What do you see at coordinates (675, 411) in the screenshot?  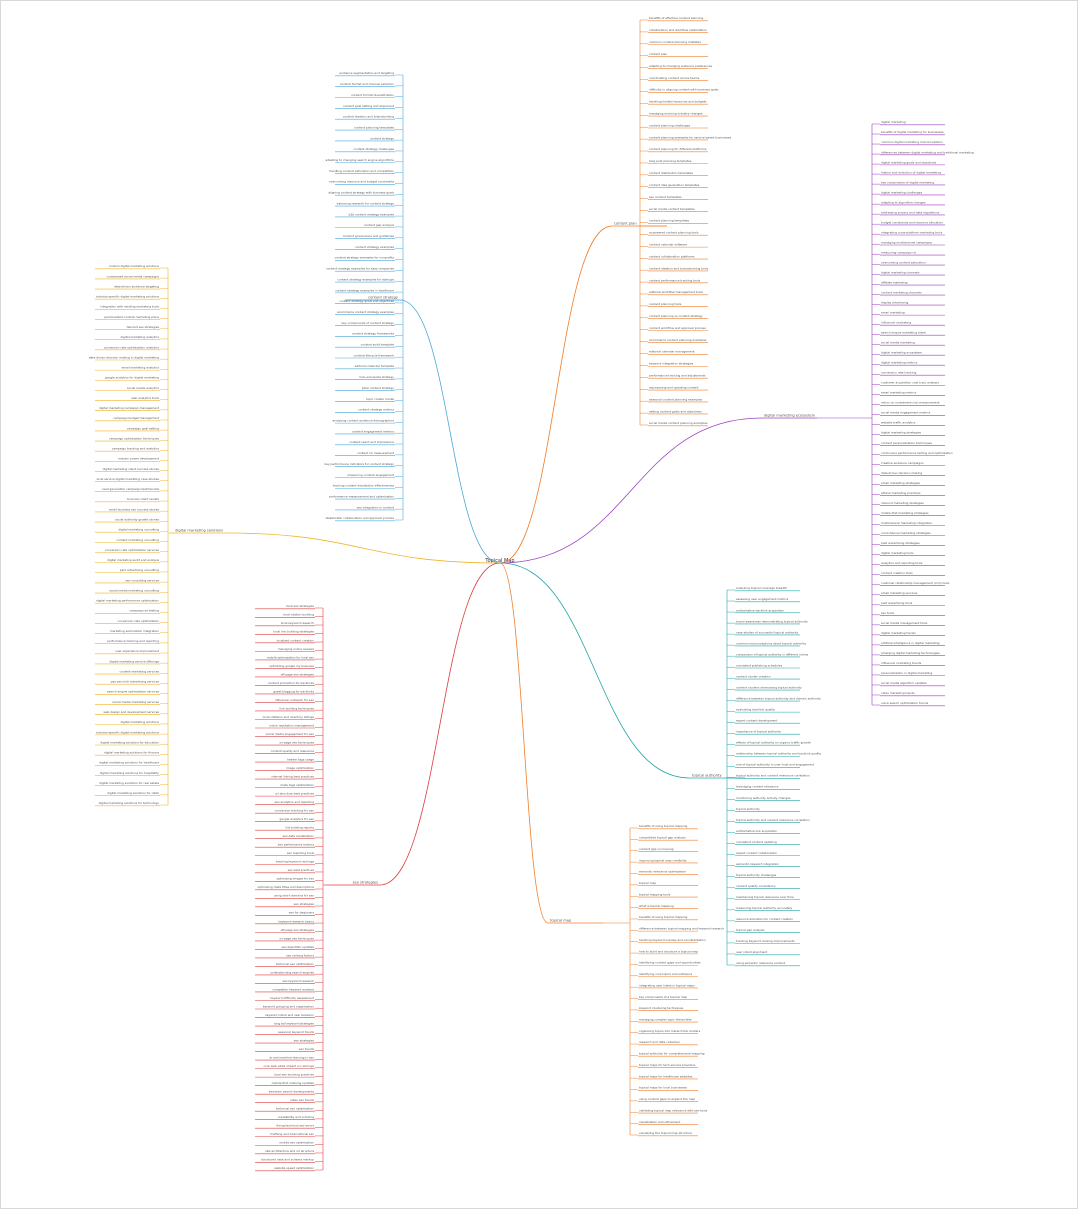 I see `mind-map-leaf: setting content goals and objectives` at bounding box center [675, 411].